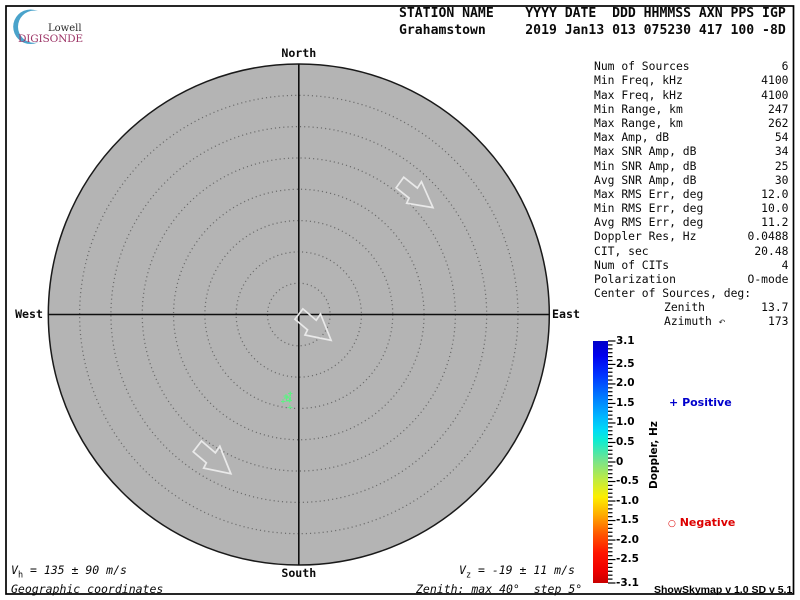  What do you see at coordinates (781, 165) in the screenshot?
I see `parameter-value: 25` at bounding box center [781, 165].